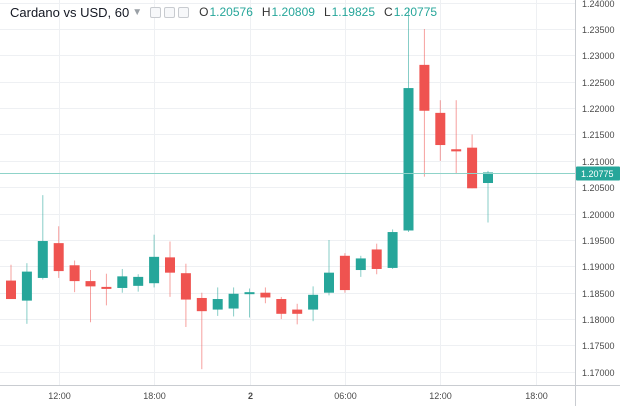 The image size is (620, 406). I want to click on close-key: C, so click(388, 12).